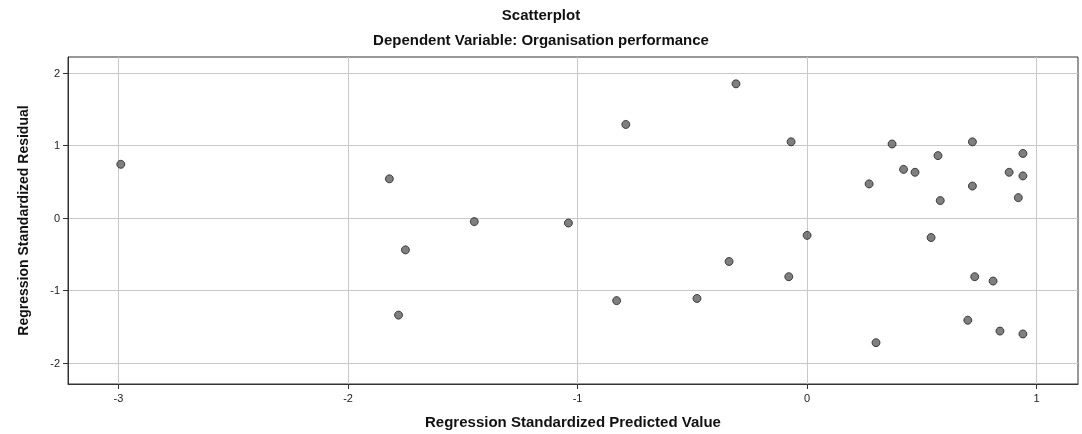 The height and width of the screenshot is (434, 1082). I want to click on y-axis-title: Regression Standardized Residual, so click(23, 220).